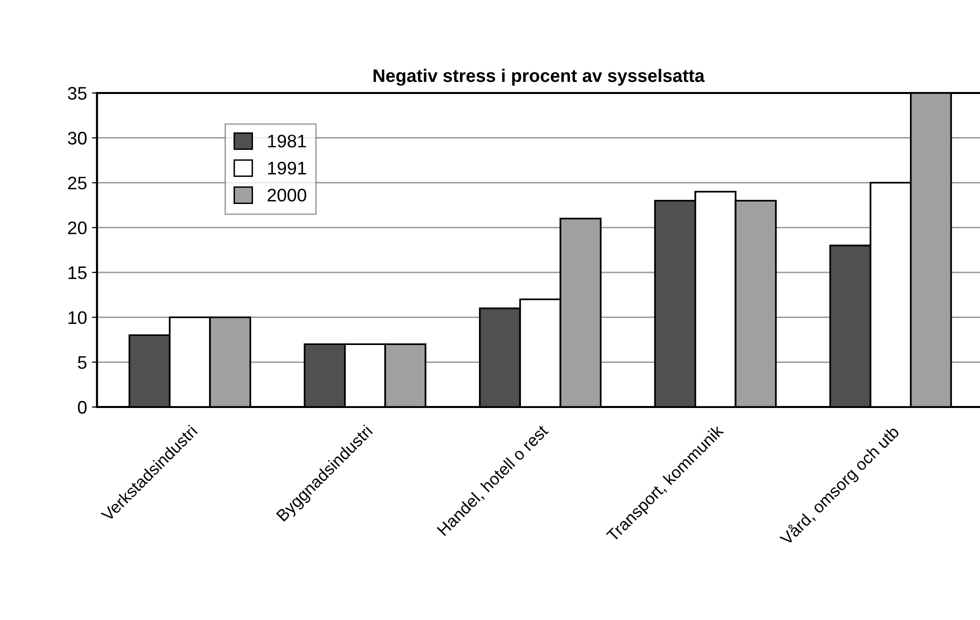 The width and height of the screenshot is (980, 620). I want to click on y-tick-label: 10, so click(77, 317).